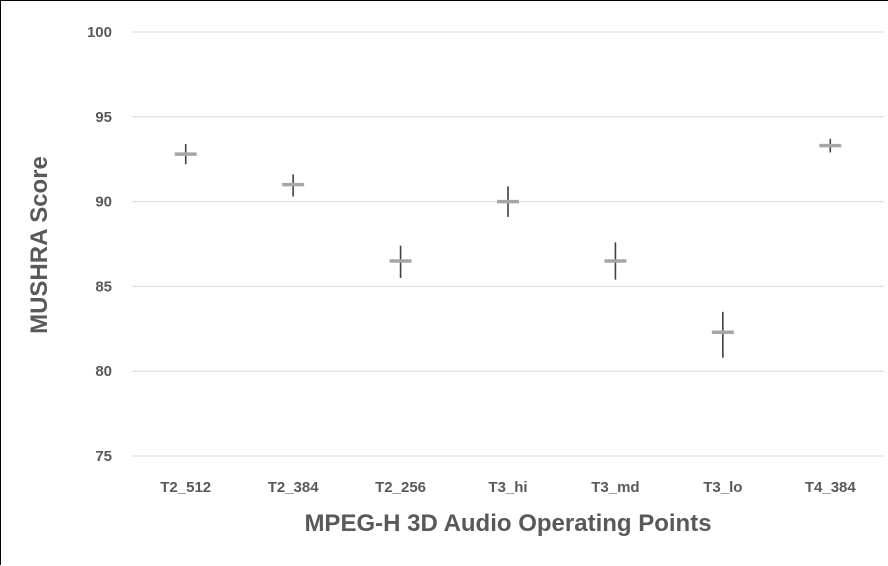 Image resolution: width=888 pixels, height=566 pixels. What do you see at coordinates (103, 286) in the screenshot?
I see `y-tick-label-85: 85` at bounding box center [103, 286].